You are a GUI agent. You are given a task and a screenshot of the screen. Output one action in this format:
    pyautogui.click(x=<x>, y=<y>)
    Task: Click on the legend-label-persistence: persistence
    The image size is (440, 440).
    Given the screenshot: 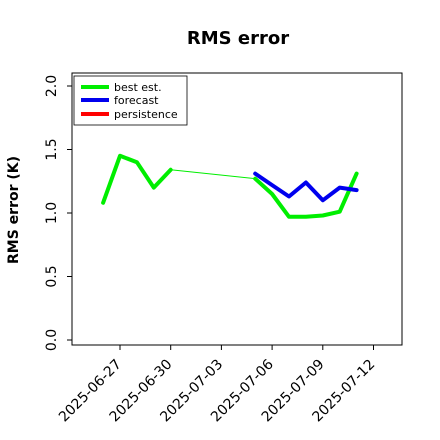 What is the action you would take?
    pyautogui.click(x=146, y=114)
    